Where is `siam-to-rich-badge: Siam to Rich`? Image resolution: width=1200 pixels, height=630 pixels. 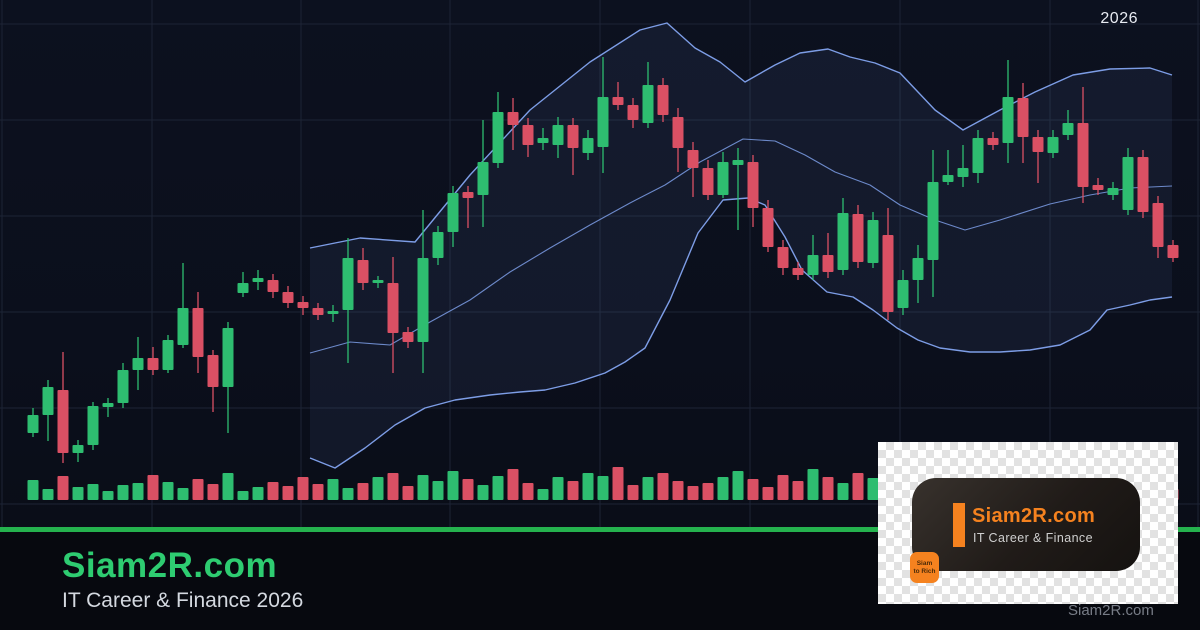
siam-to-rich-badge: Siam to Rich is located at coordinates (924, 567).